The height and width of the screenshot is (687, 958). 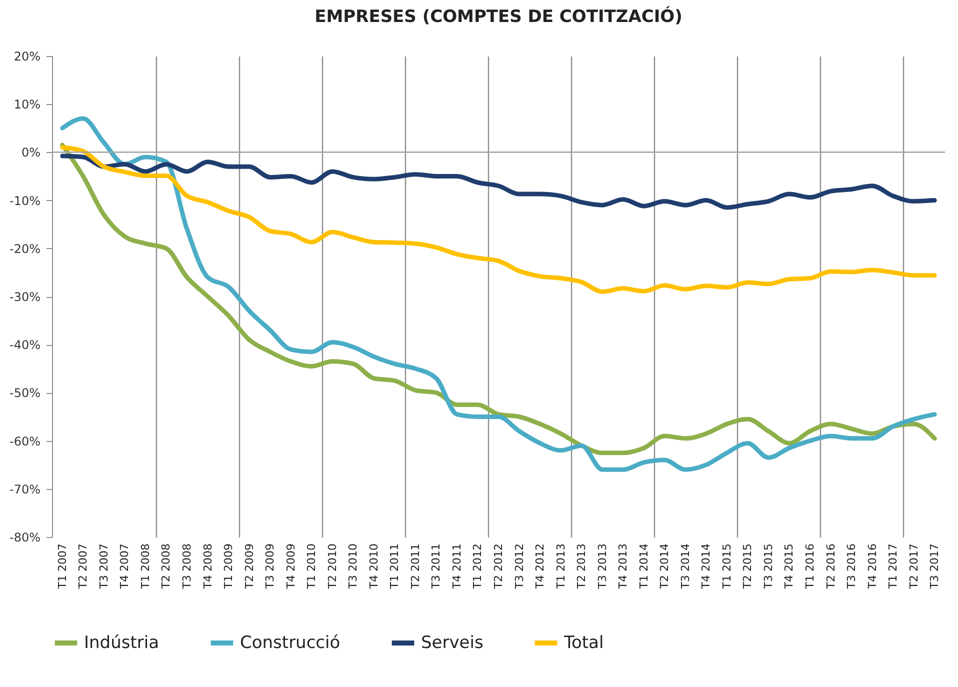 What do you see at coordinates (125, 567) in the screenshot?
I see `x-tick-label: T4 2007` at bounding box center [125, 567].